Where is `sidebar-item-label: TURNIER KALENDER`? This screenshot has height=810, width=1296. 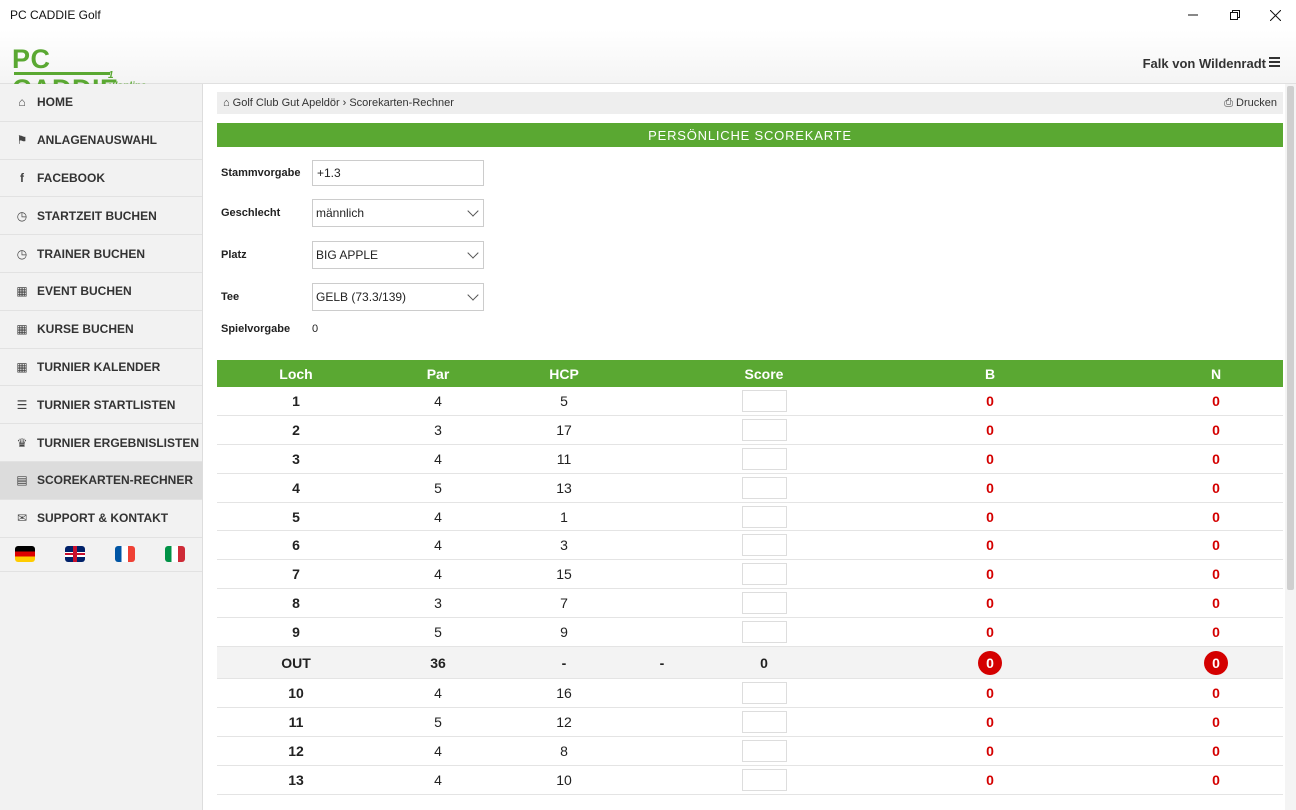 sidebar-item-label: TURNIER KALENDER is located at coordinates (99, 366).